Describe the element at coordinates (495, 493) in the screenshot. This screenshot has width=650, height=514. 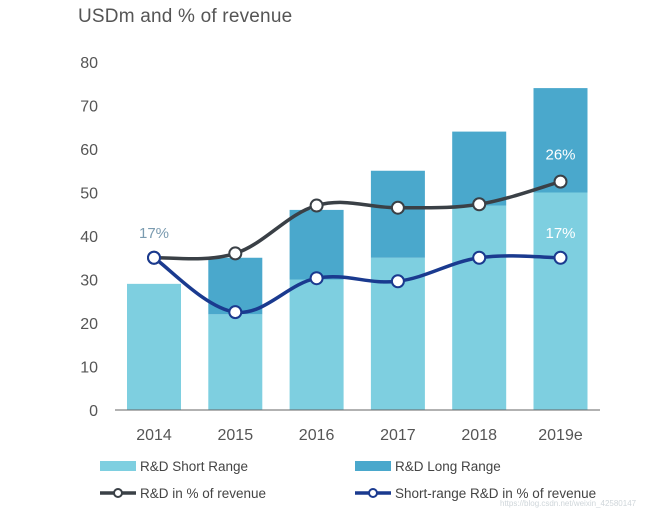
I see `legend-label: Short-range R&D in % of revenue` at that location.